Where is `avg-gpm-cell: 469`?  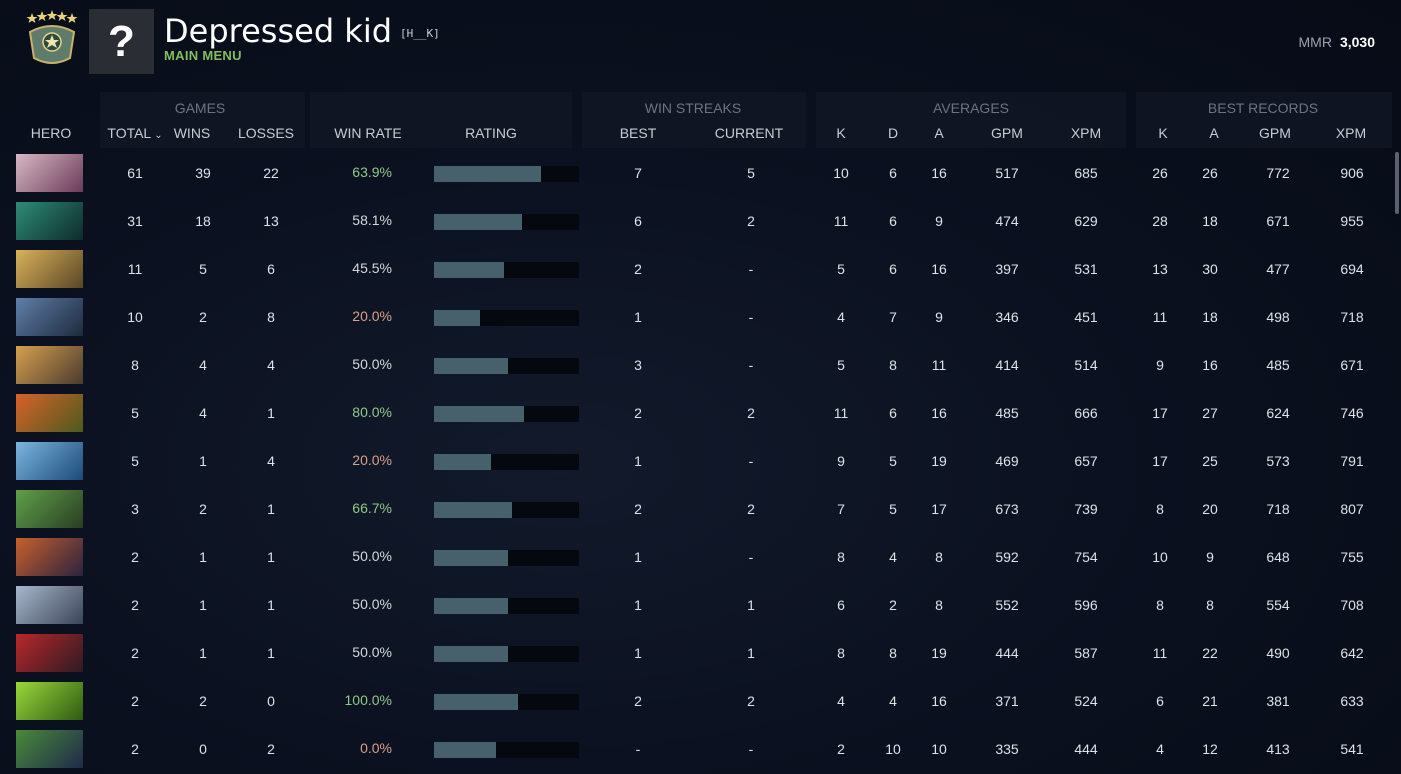 avg-gpm-cell: 469 is located at coordinates (1007, 461).